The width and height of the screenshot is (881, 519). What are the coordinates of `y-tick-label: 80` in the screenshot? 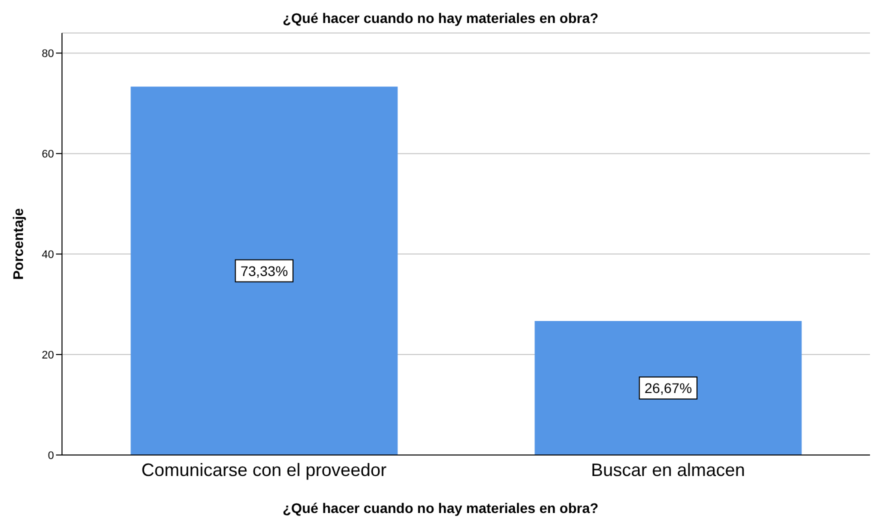 It's located at (48, 54).